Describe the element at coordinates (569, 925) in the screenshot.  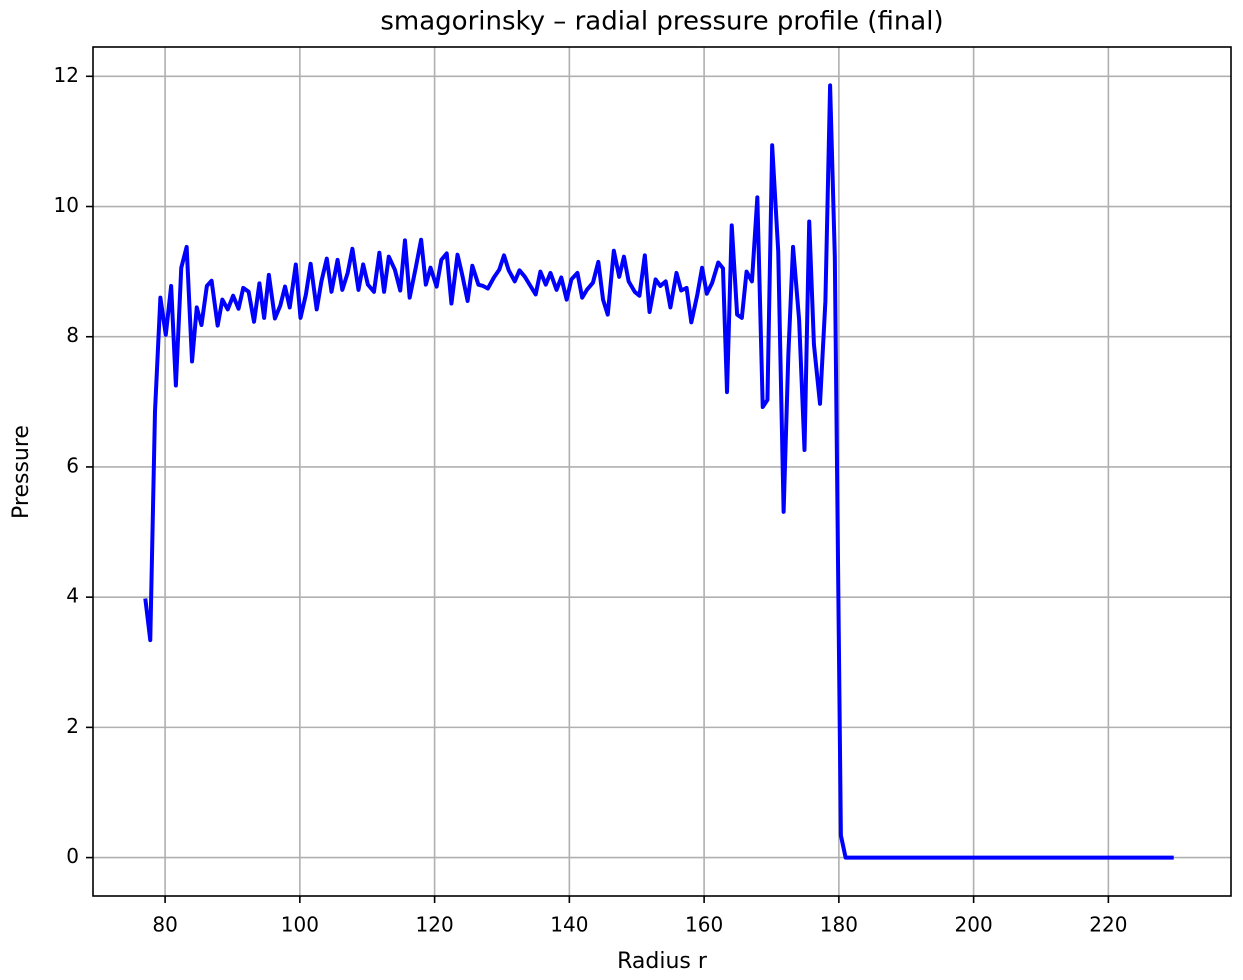
I see `x-tick-label: 140` at that location.